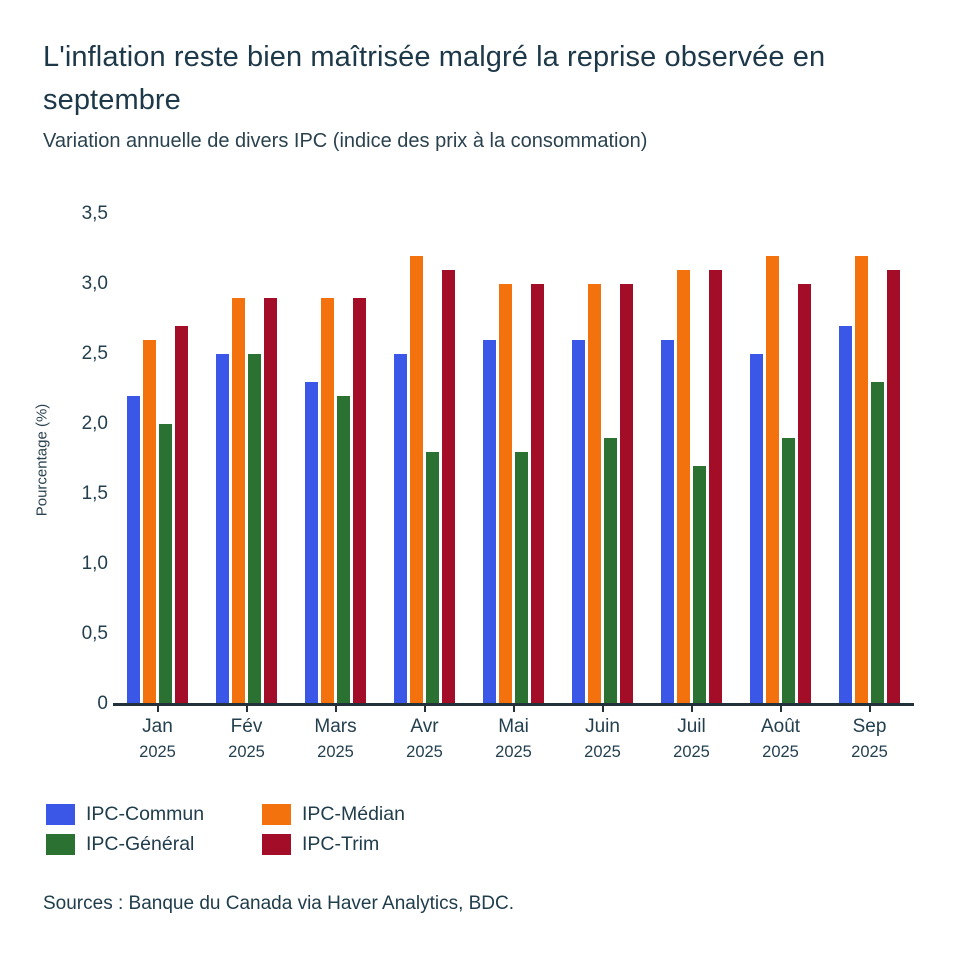 The width and height of the screenshot is (960, 960). I want to click on y-tick-label: 0, so click(102, 703).